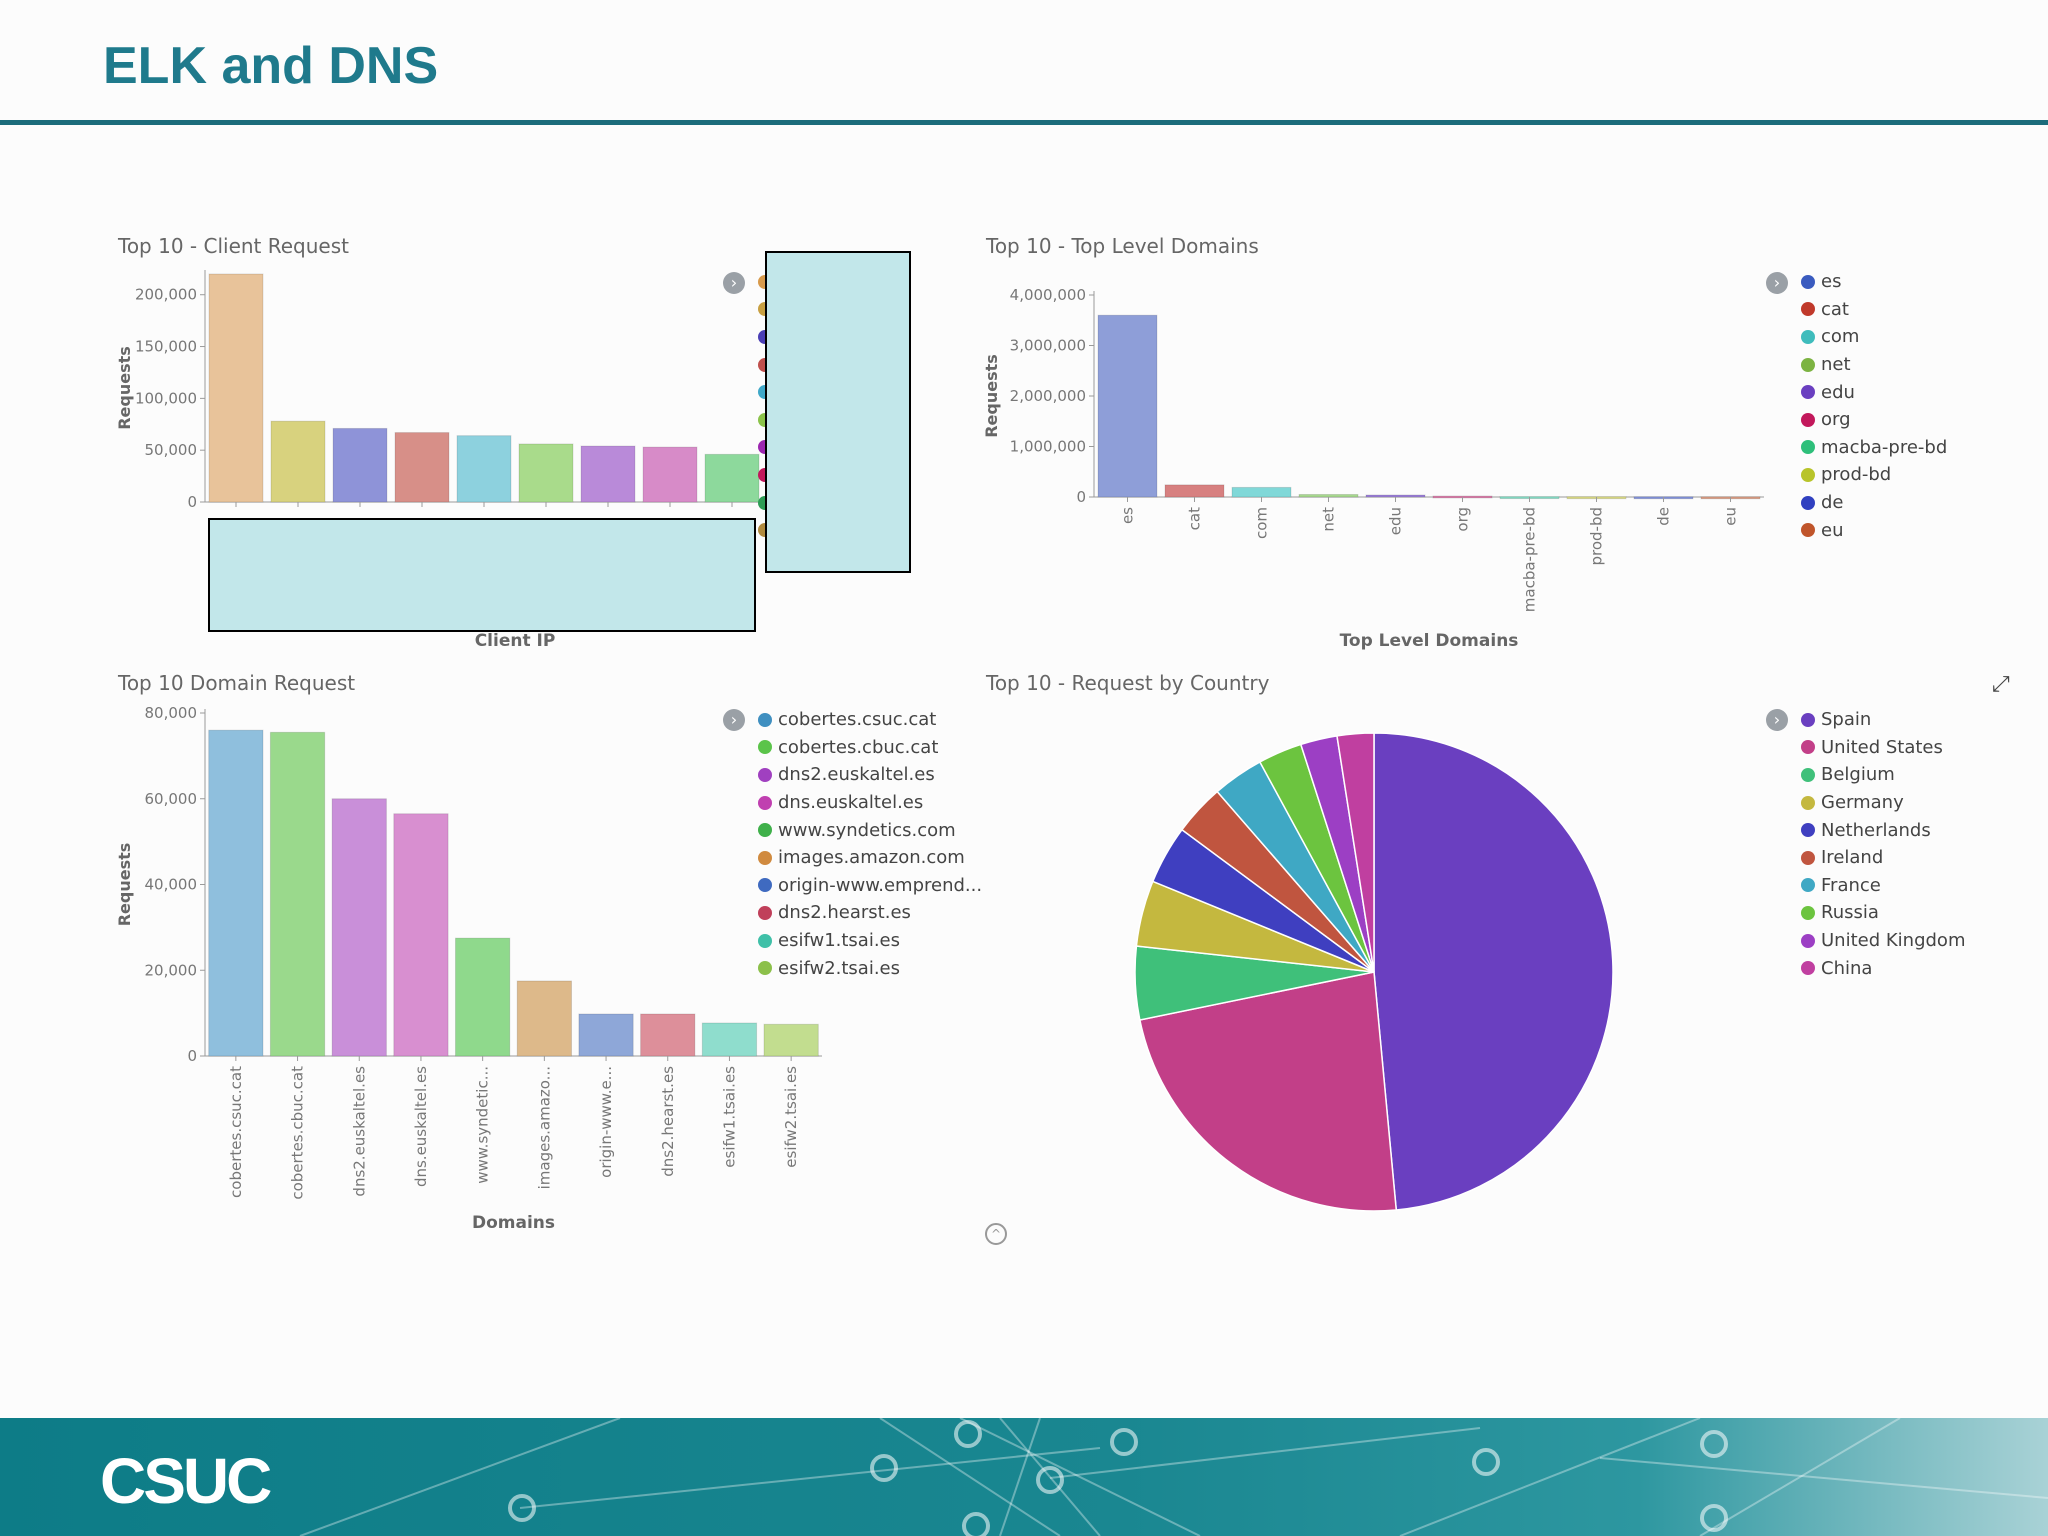 Image resolution: width=2048 pixels, height=1536 pixels. I want to click on header-divider, so click(1024, 122).